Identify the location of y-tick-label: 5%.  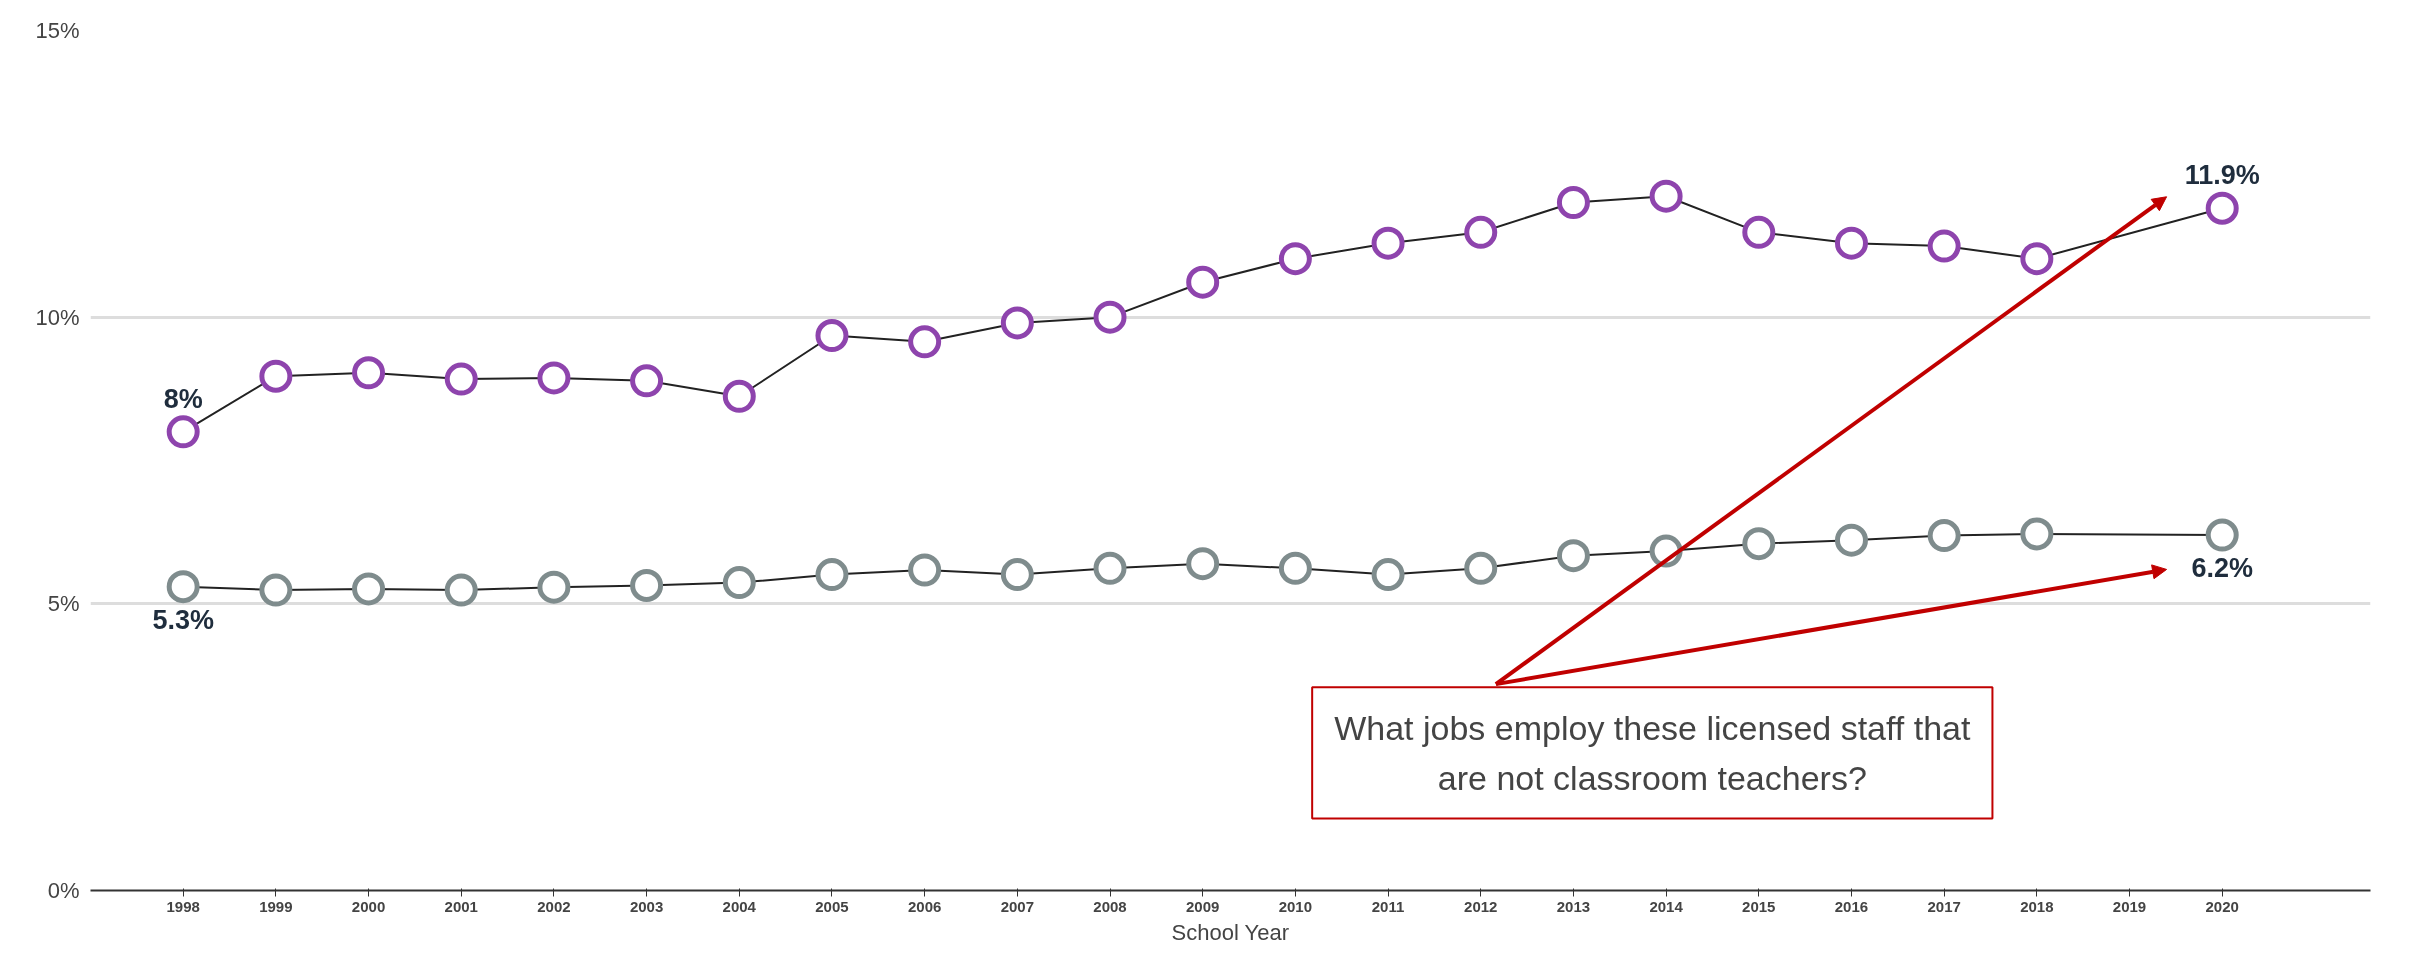
(63, 604).